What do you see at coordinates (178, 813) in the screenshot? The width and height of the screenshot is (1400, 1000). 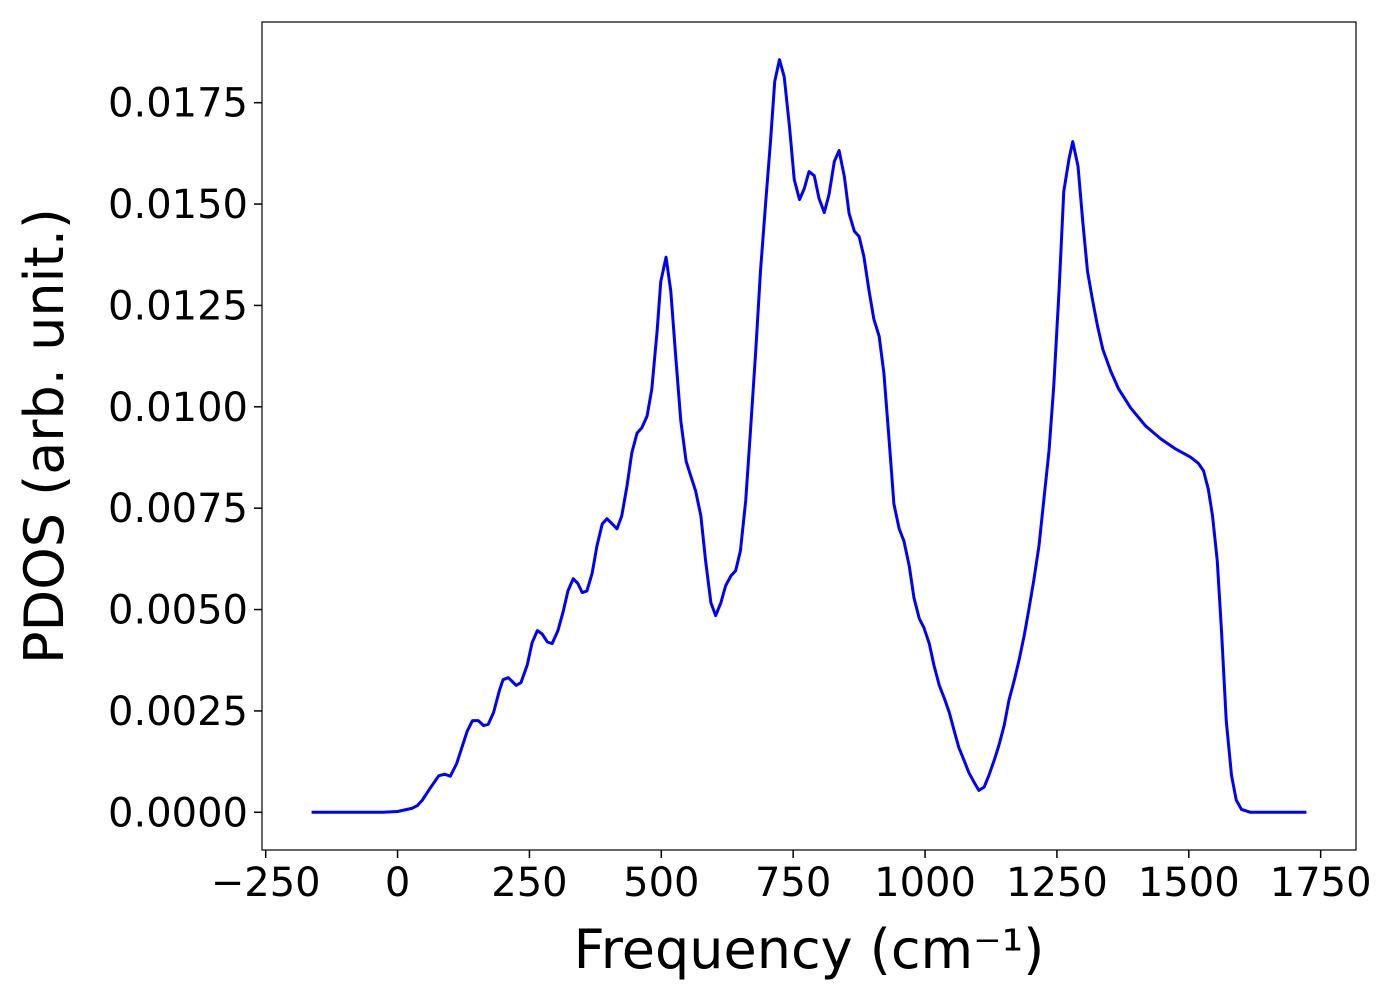 I see `y-tick-label: 0.0000` at bounding box center [178, 813].